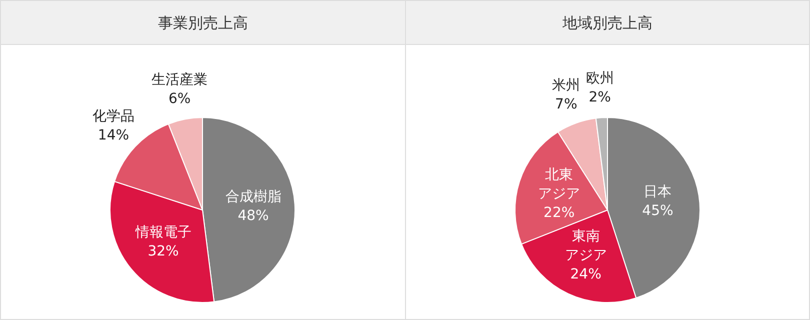  What do you see at coordinates (203, 23) in the screenshot?
I see `chart-title: 事業別売上高` at bounding box center [203, 23].